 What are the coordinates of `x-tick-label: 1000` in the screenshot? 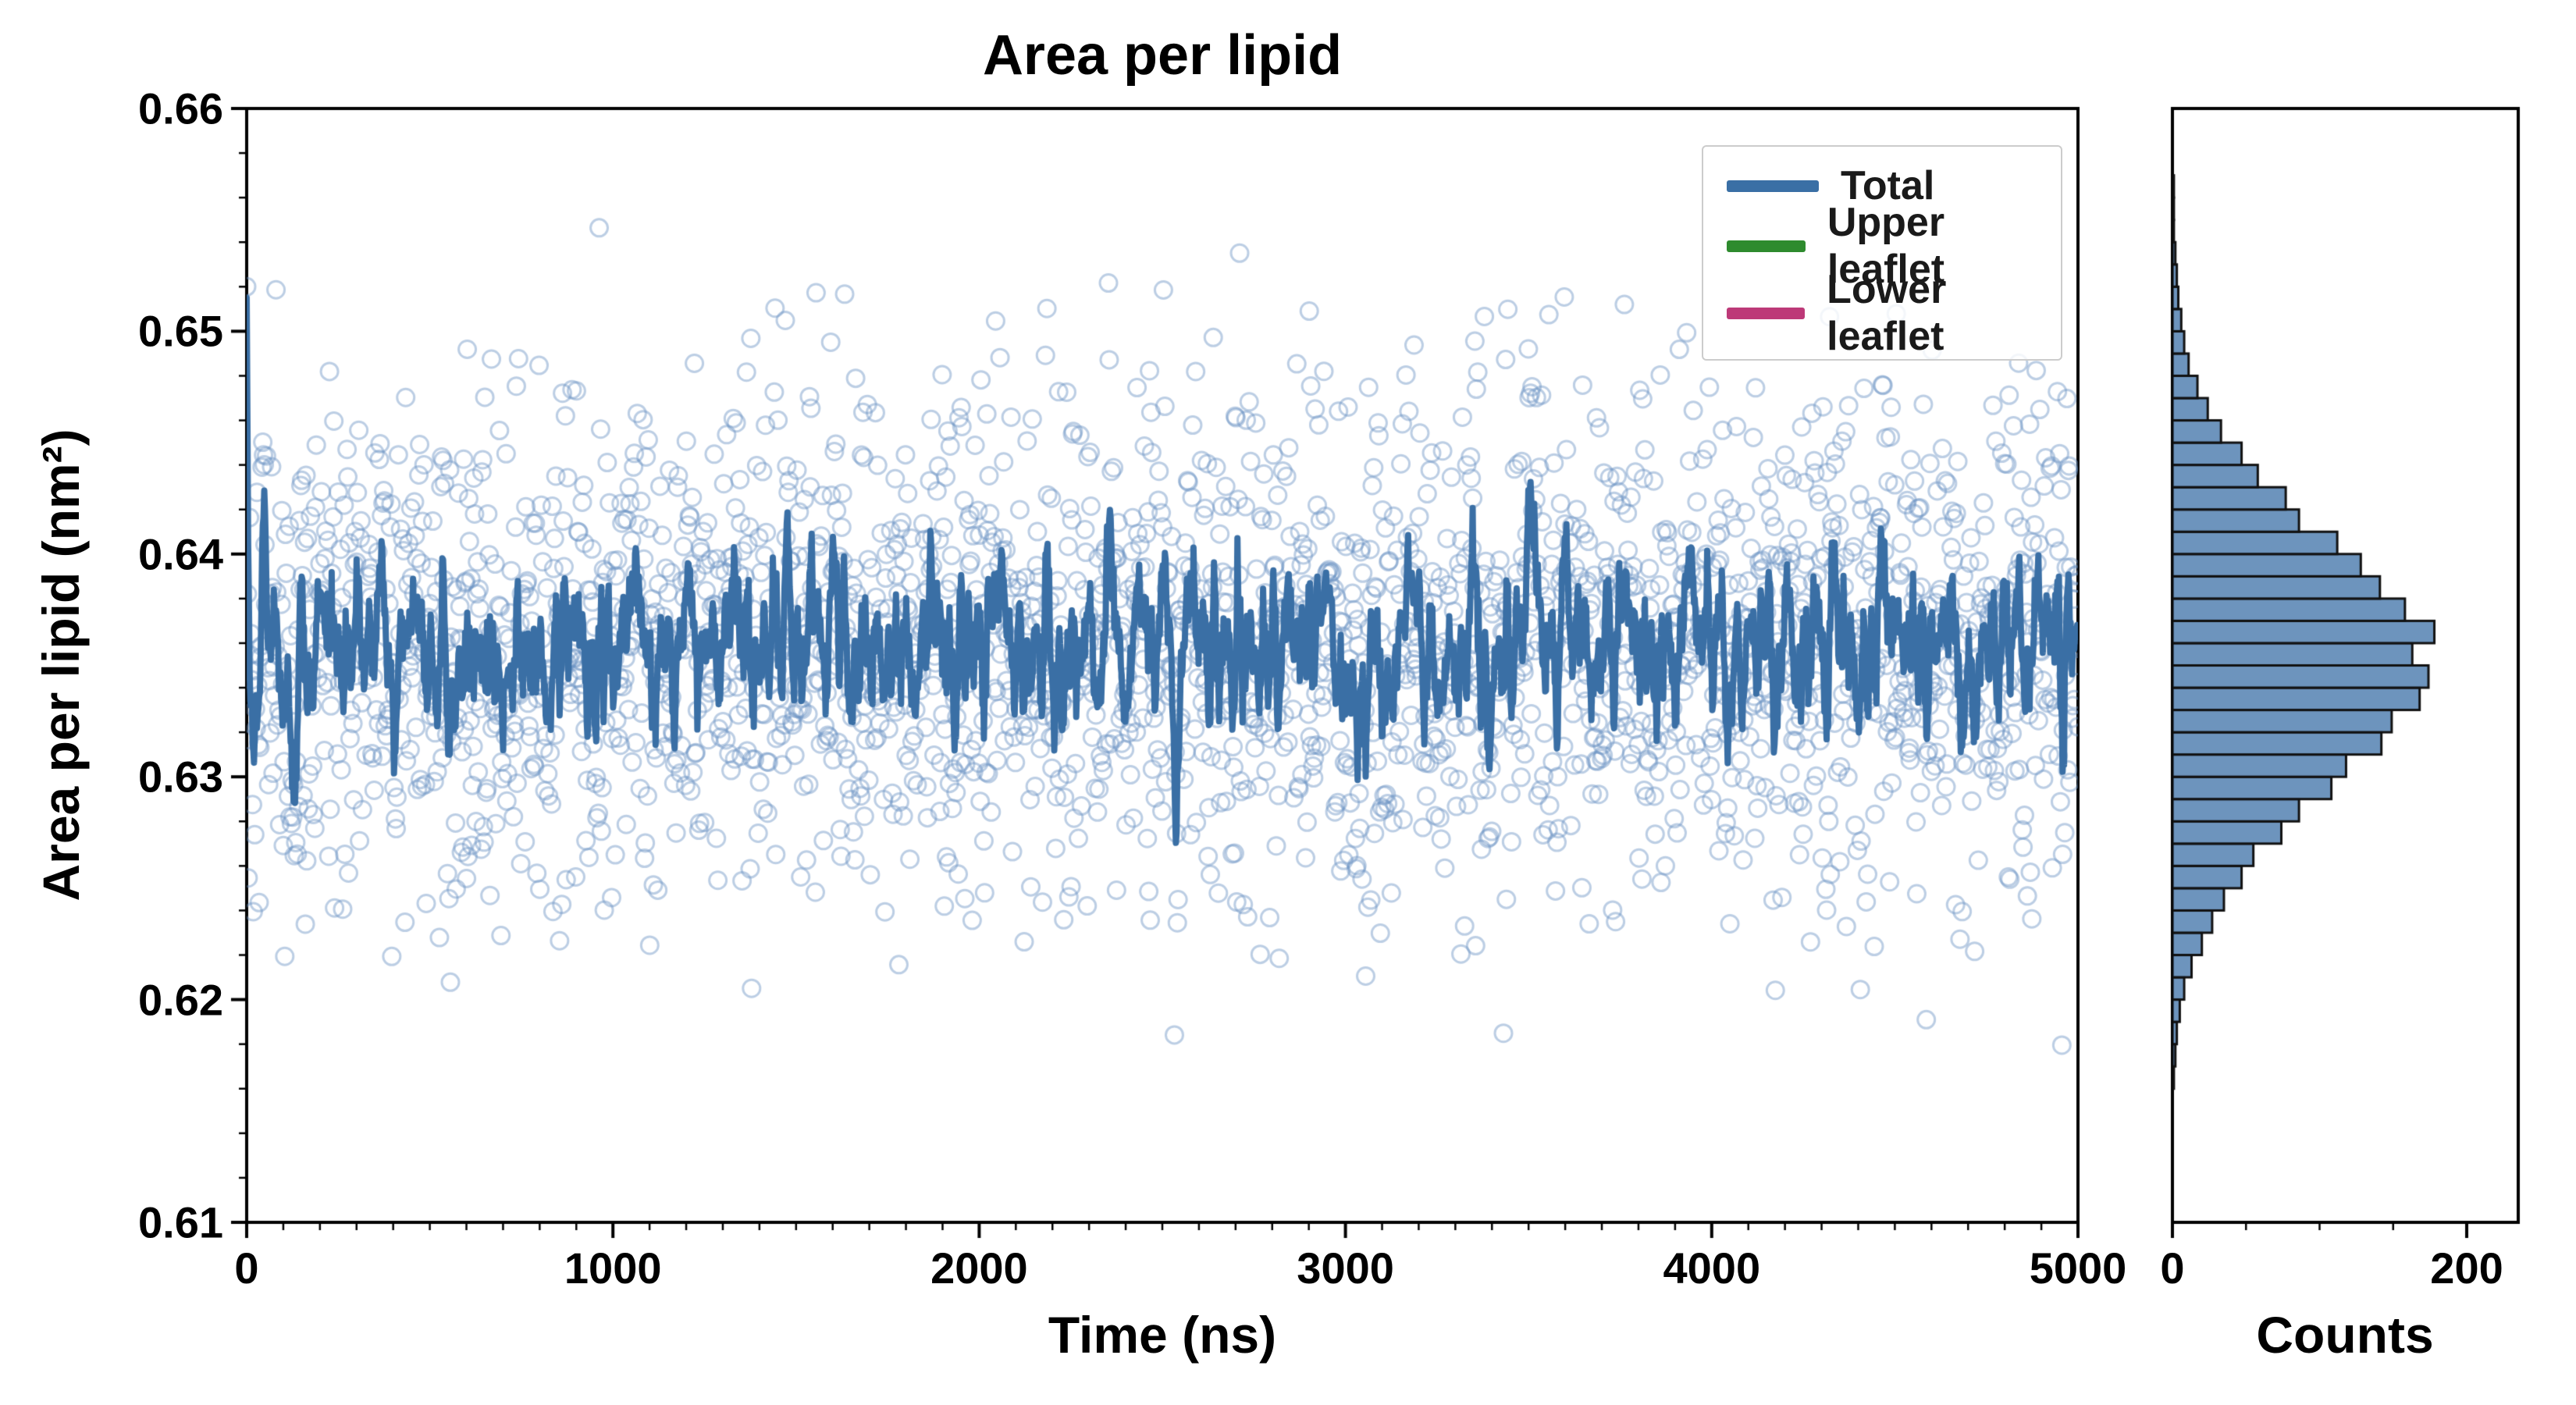 It's located at (613, 1268).